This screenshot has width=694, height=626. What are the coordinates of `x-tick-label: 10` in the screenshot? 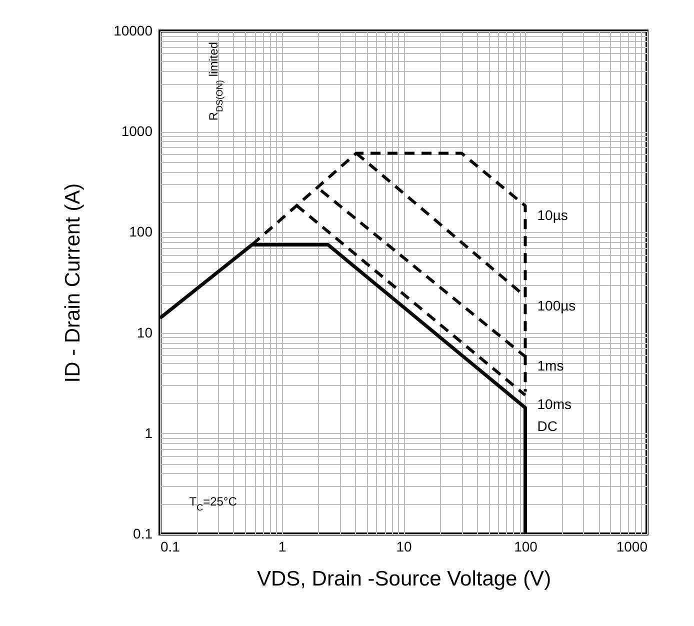 It's located at (404, 546).